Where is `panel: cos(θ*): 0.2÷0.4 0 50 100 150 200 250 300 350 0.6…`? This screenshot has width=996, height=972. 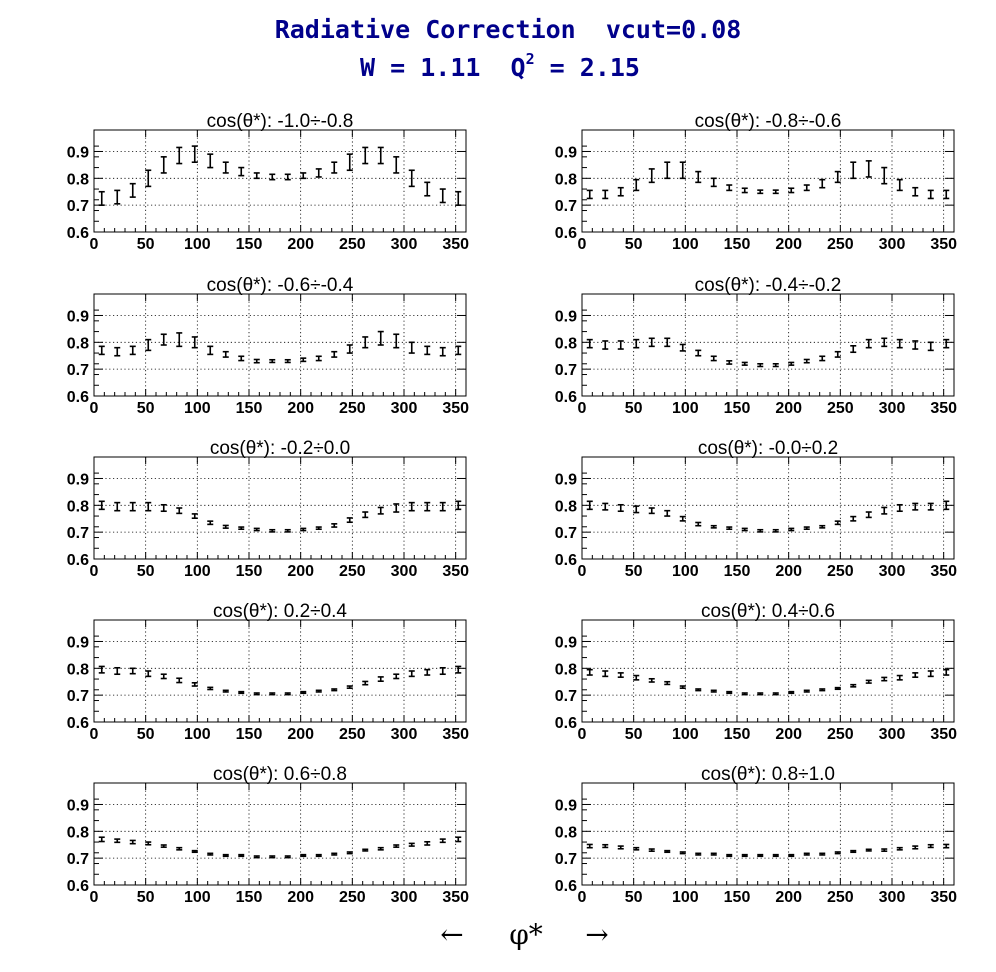 panel: cos(θ*): 0.2÷0.4 0 50 100 150 200 250 300 350 0.6… is located at coordinates (268, 672).